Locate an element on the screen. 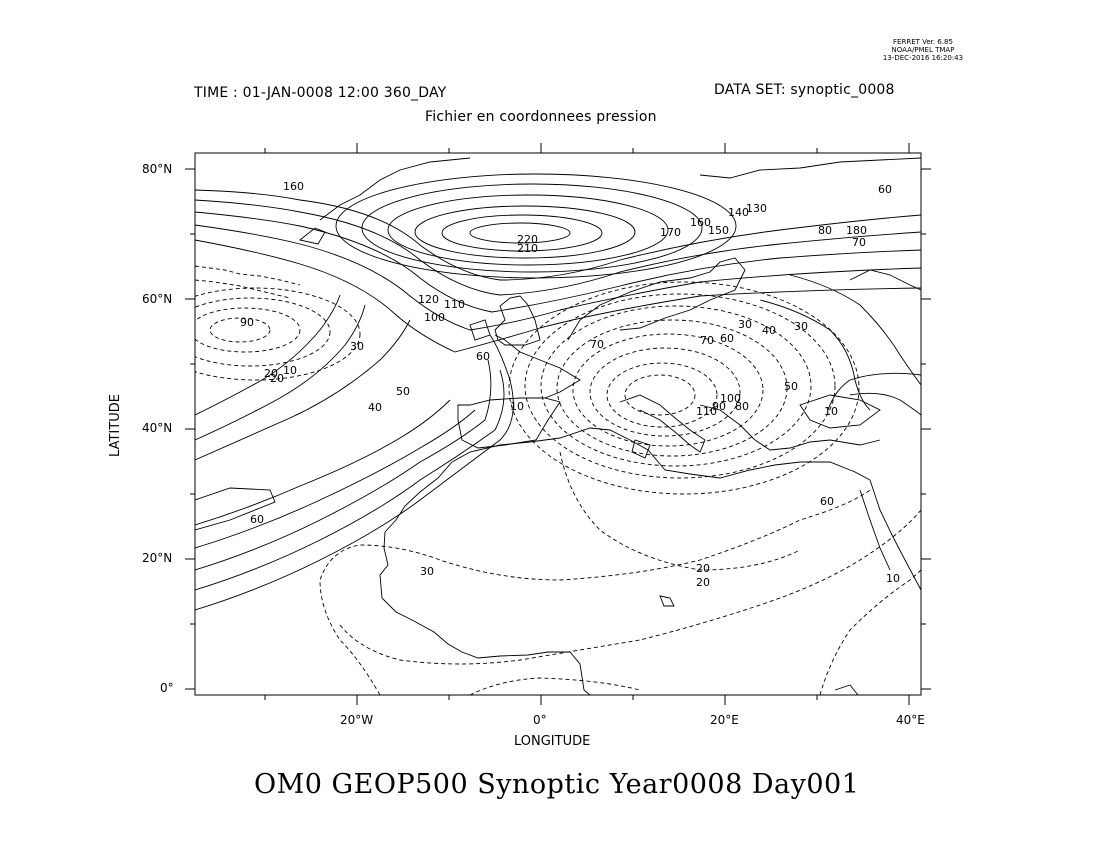  contour-label: 170 is located at coordinates (670, 232).